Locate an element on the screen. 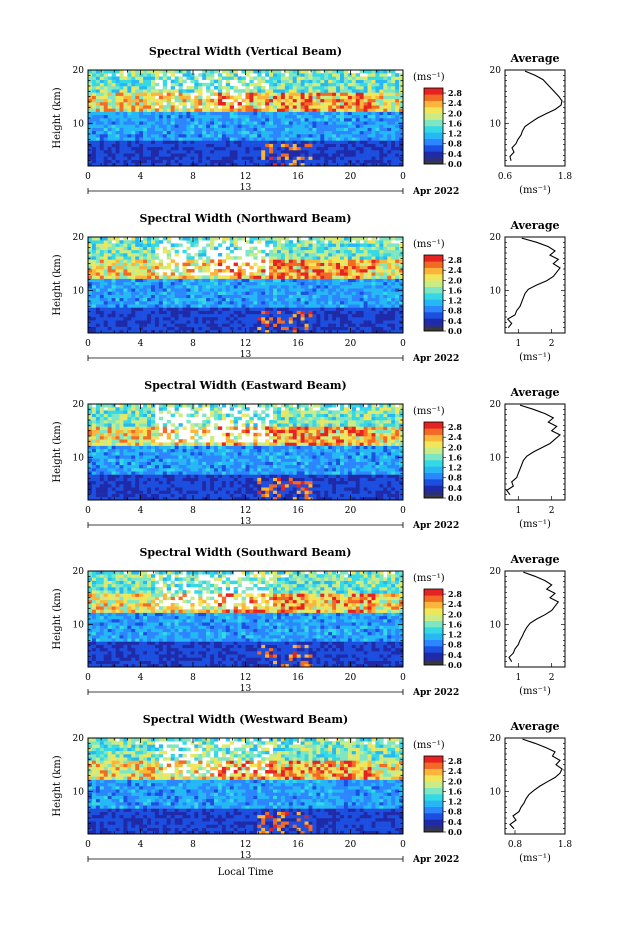  date-month-label: Apr 2022 is located at coordinates (435, 192).